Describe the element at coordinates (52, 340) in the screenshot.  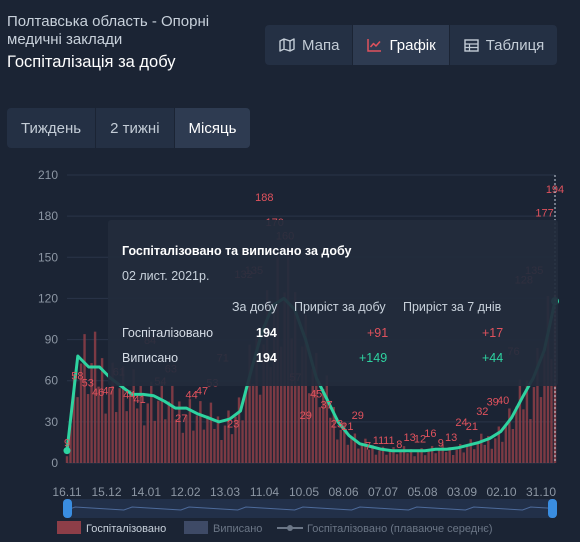
I see `y-tick-label: 90` at that location.